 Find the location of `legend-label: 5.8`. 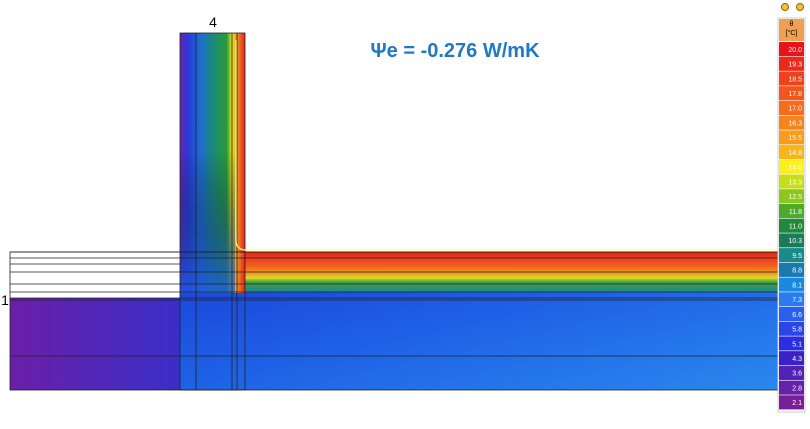

legend-label: 5.8 is located at coordinates (797, 330).